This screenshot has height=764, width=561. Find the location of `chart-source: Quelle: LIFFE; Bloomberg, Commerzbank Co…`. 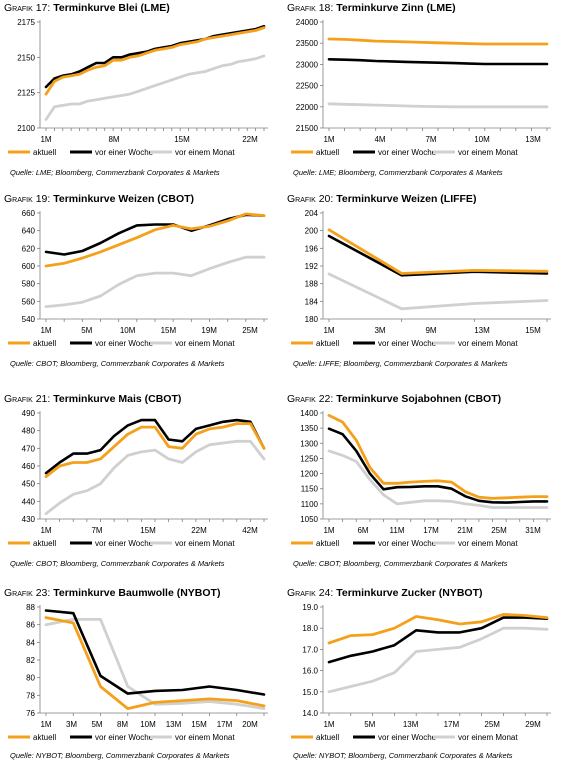

chart-source: Quelle: LIFFE; Bloomberg, Commerzbank Co… is located at coordinates (400, 363).